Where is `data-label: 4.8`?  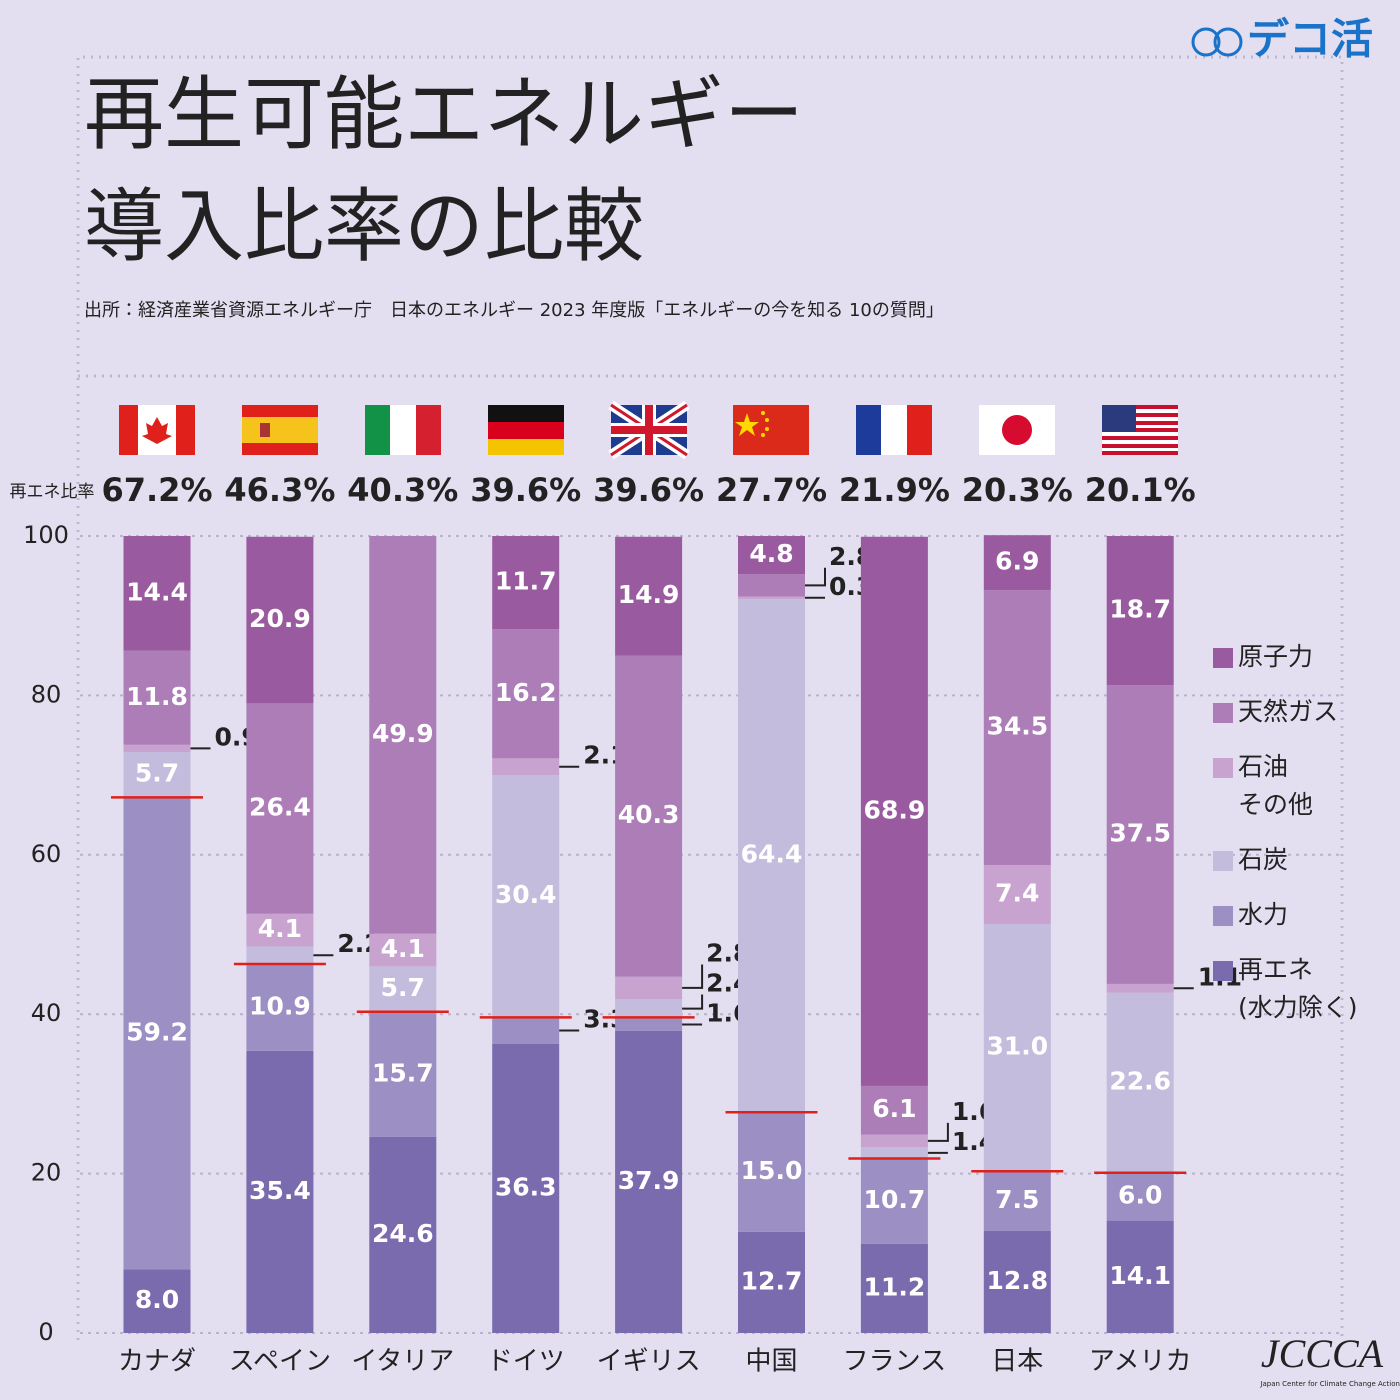 data-label: 4.8 is located at coordinates (771, 553).